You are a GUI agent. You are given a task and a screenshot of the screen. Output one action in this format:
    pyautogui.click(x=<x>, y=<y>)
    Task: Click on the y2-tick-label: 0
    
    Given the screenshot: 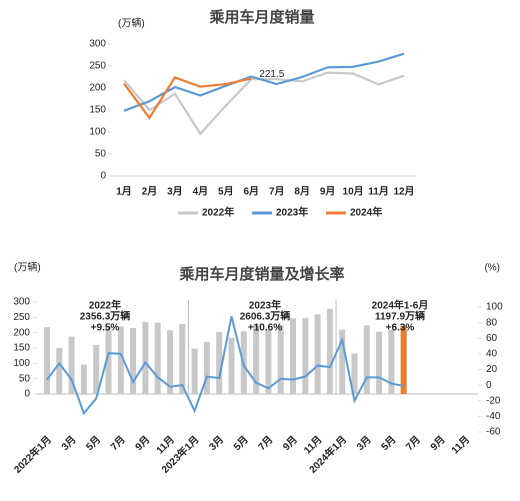 What is the action you would take?
    pyautogui.click(x=489, y=385)
    